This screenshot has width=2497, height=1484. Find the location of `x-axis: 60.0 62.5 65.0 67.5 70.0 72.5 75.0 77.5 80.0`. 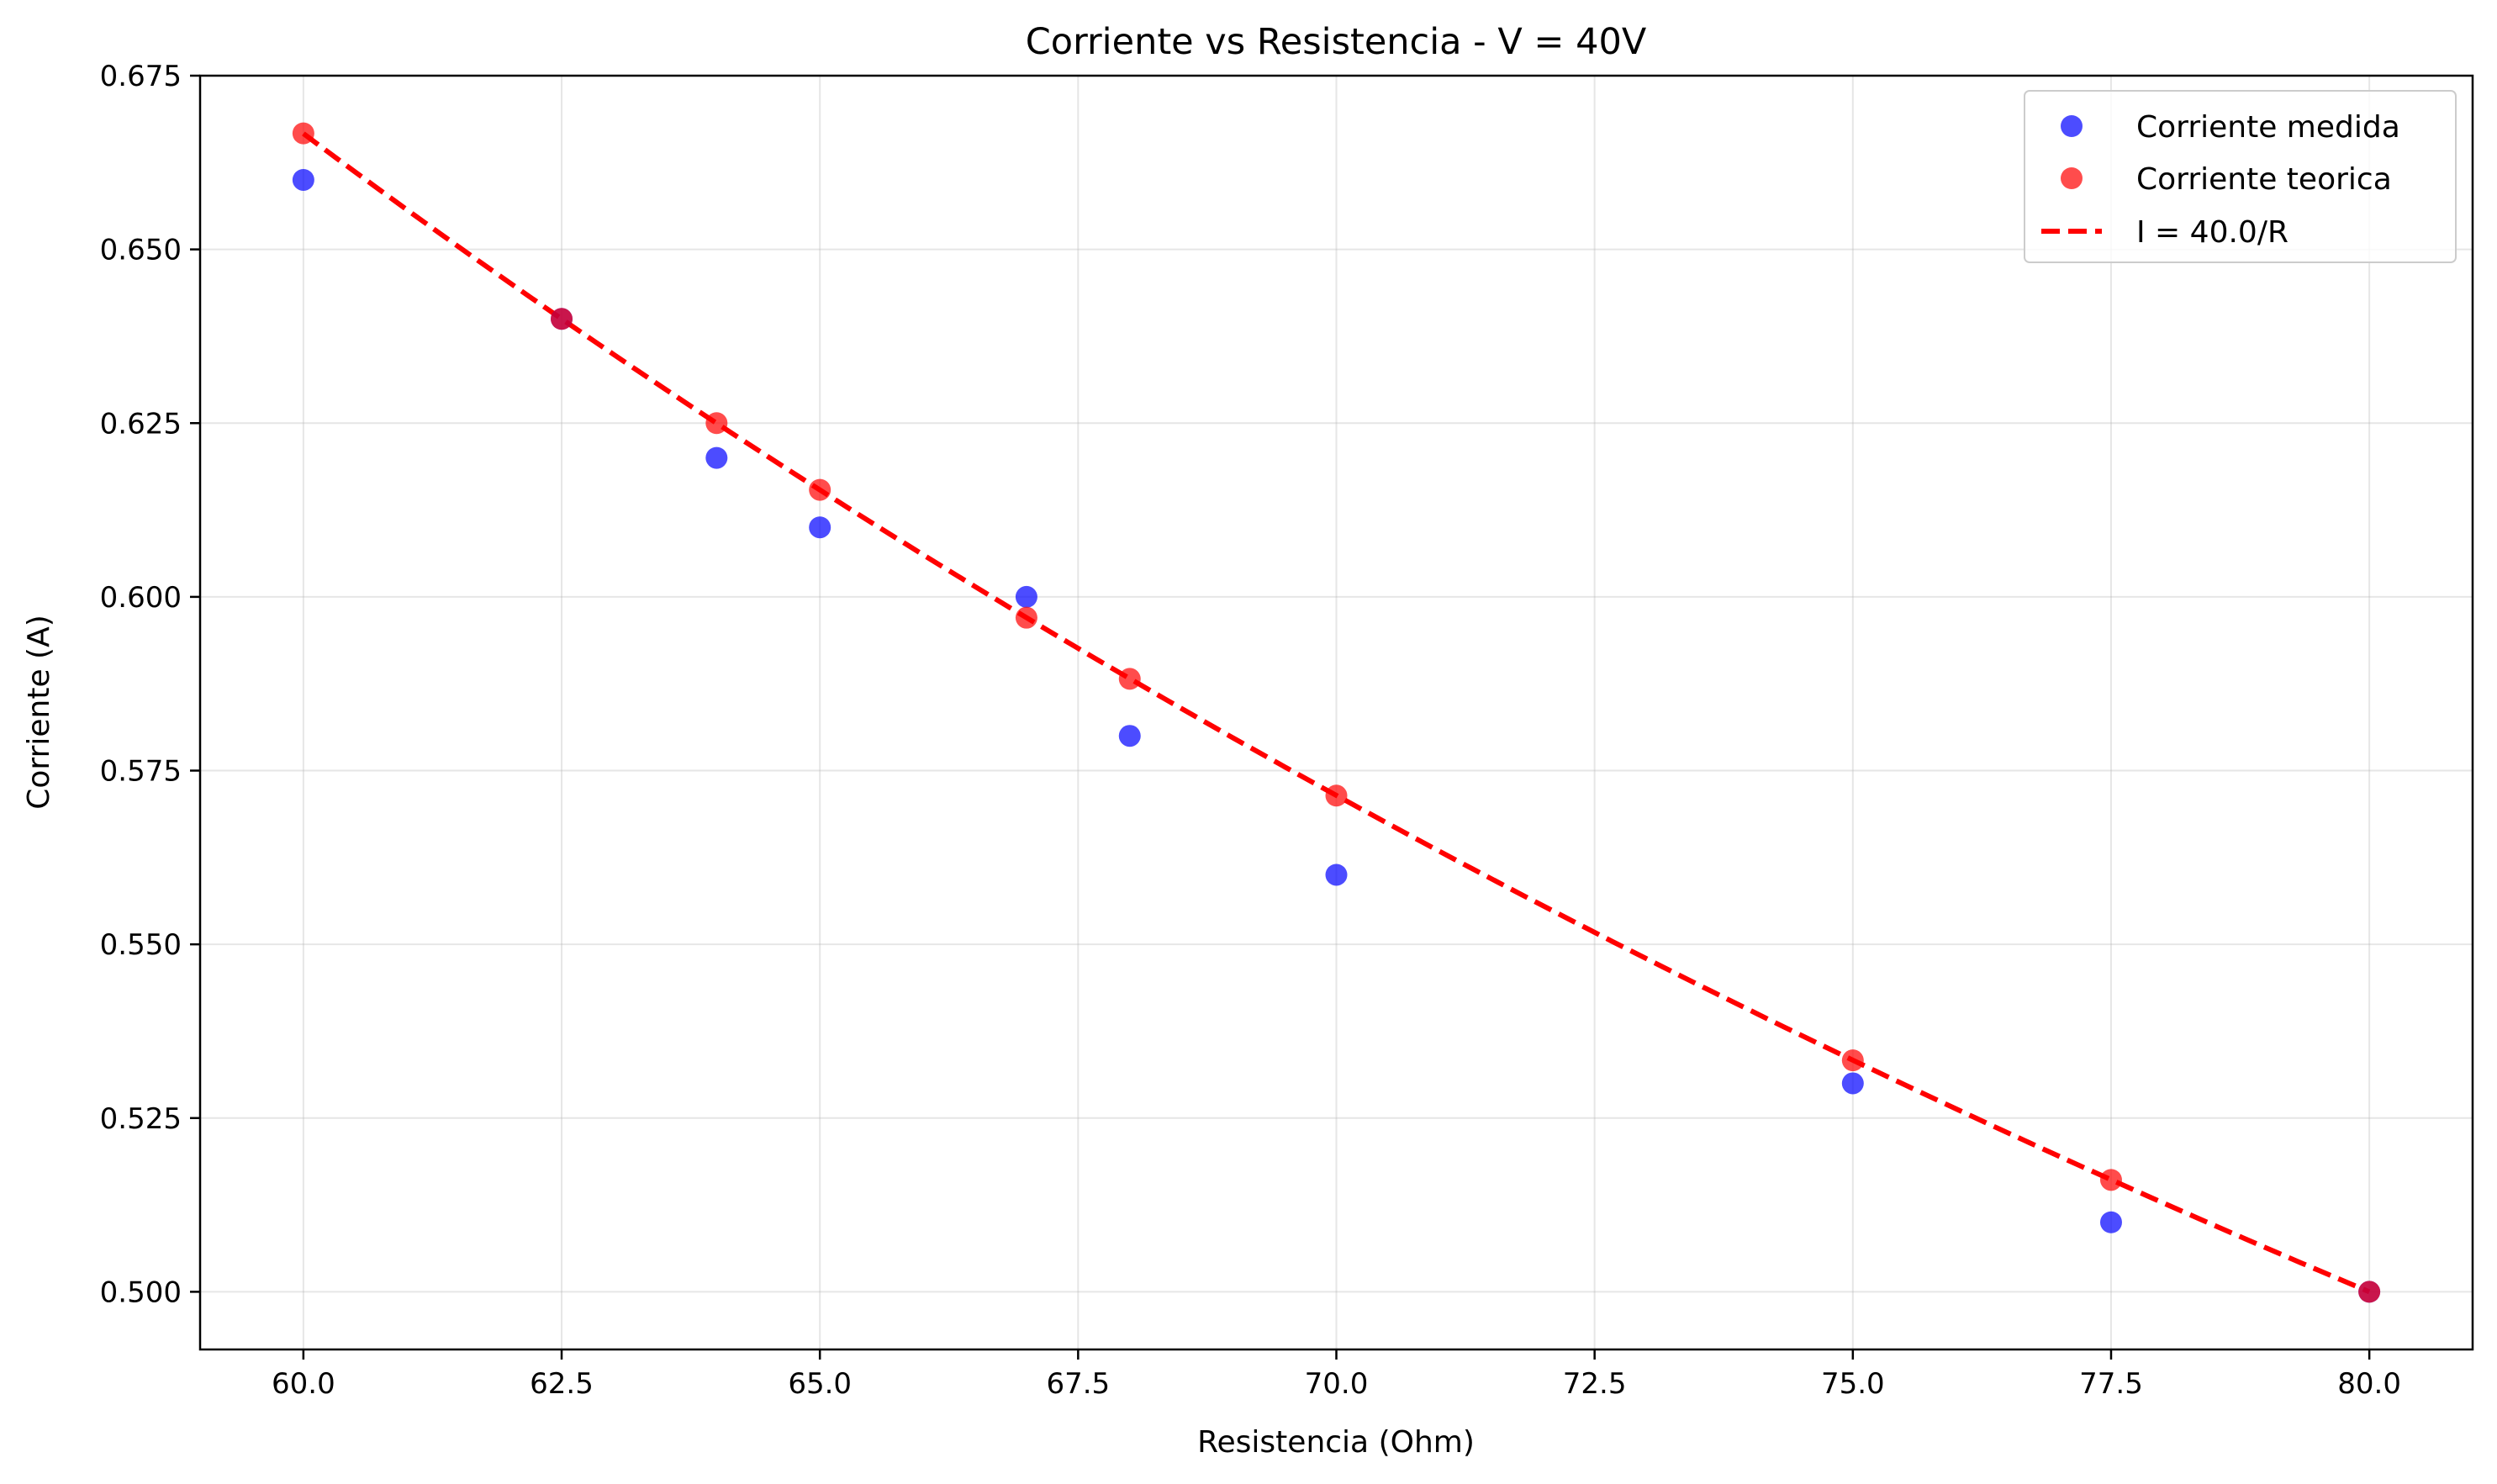

x-axis: 60.0 62.5 65.0 67.5 70.0 72.5 75.0 77.5 80.0 is located at coordinates (1336, 1375).